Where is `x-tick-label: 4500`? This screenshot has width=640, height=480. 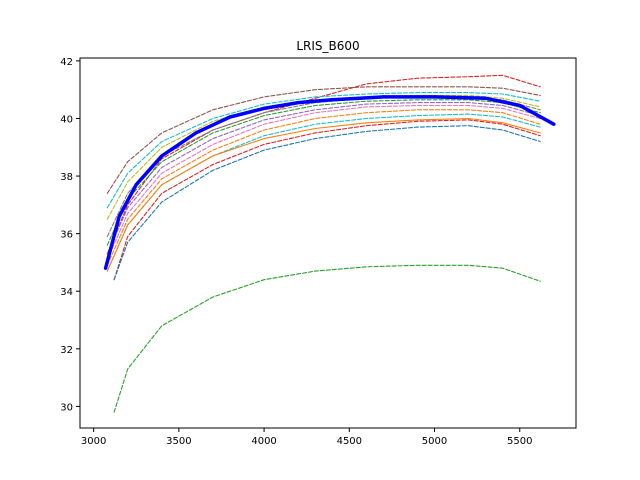 x-tick-label: 4500 is located at coordinates (349, 441).